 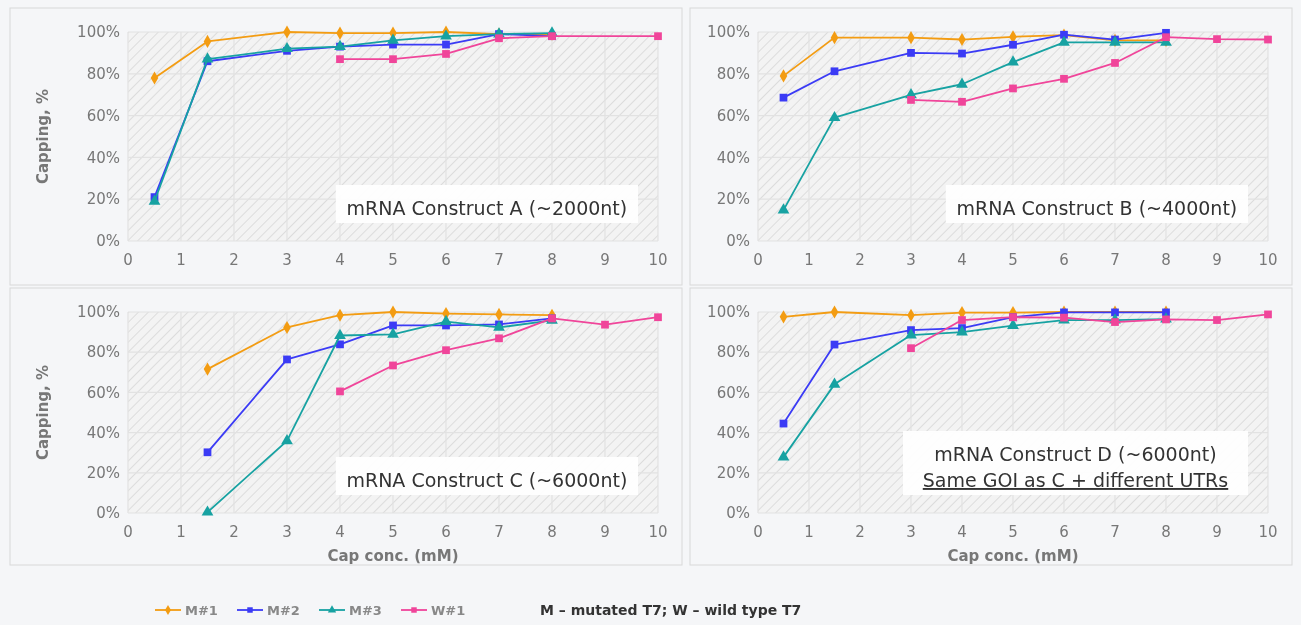 What do you see at coordinates (487, 208) in the screenshot?
I see `annotation: mRNA Construct A (~2000nt)` at bounding box center [487, 208].